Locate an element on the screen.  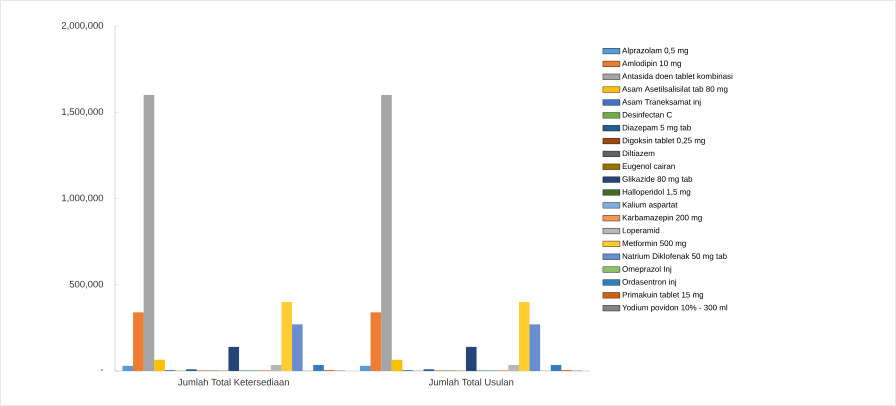
x-tick-label: Jumlah Total Ketersediaan is located at coordinates (233, 382).